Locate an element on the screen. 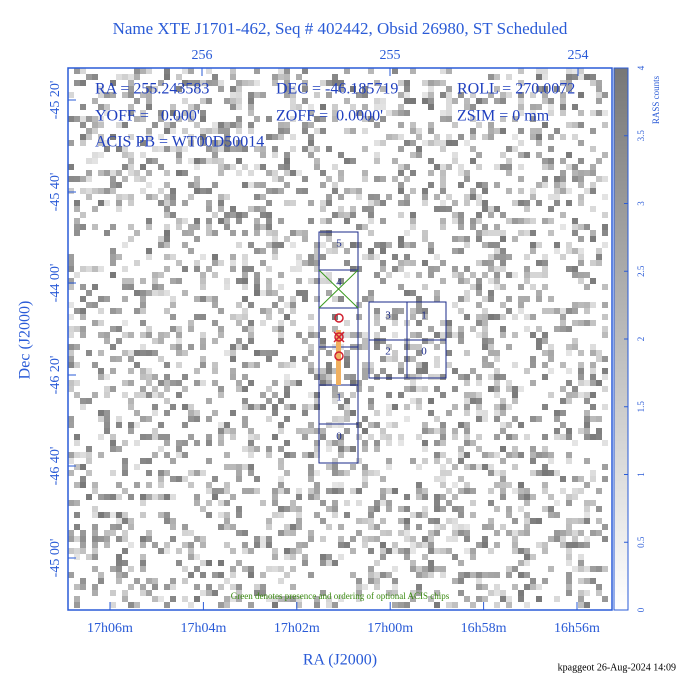  colorbar-tick-label: 2.5 is located at coordinates (641, 271).